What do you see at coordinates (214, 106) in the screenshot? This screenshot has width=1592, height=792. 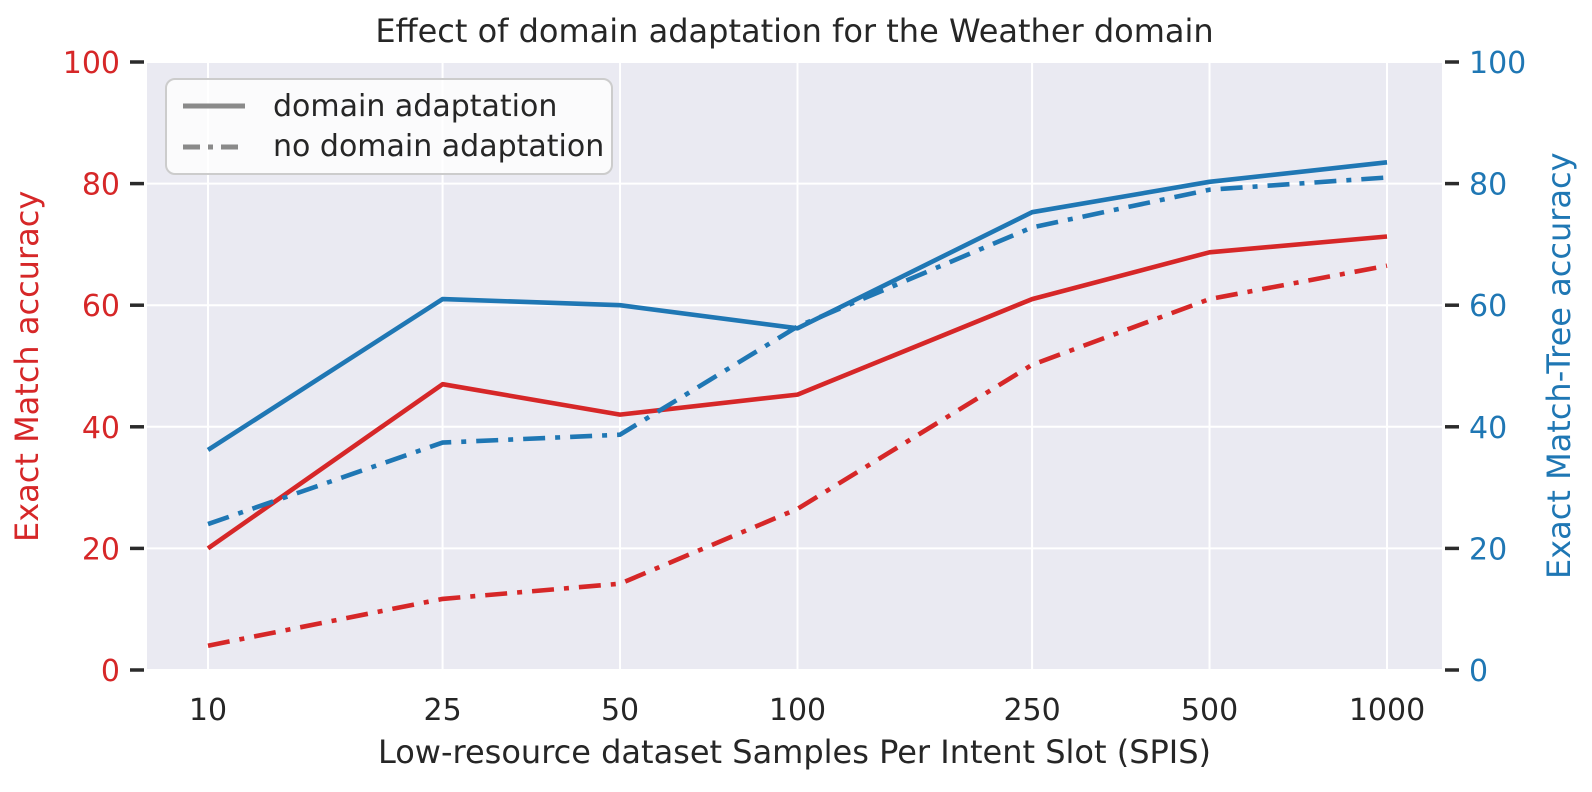 I see `legend-line-solid-icon` at bounding box center [214, 106].